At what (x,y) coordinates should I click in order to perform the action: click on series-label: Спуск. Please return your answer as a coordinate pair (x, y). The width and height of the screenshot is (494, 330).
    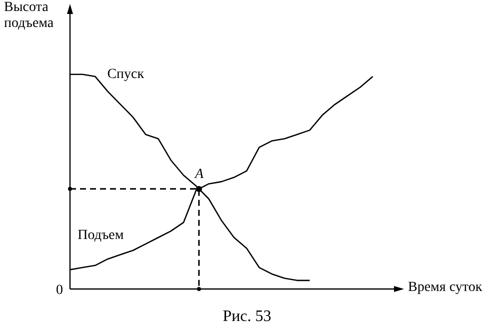
    Looking at the image, I should click on (125, 74).